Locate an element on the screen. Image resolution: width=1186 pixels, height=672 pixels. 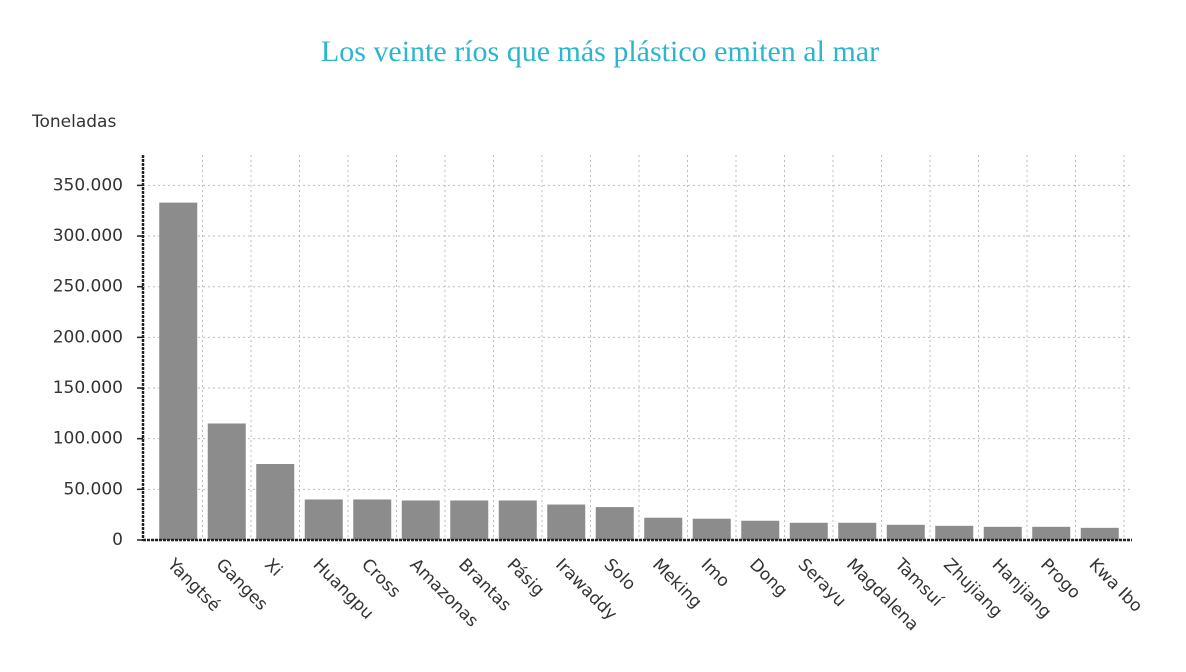
y-tick-label: 350.000 is located at coordinates (88, 185).